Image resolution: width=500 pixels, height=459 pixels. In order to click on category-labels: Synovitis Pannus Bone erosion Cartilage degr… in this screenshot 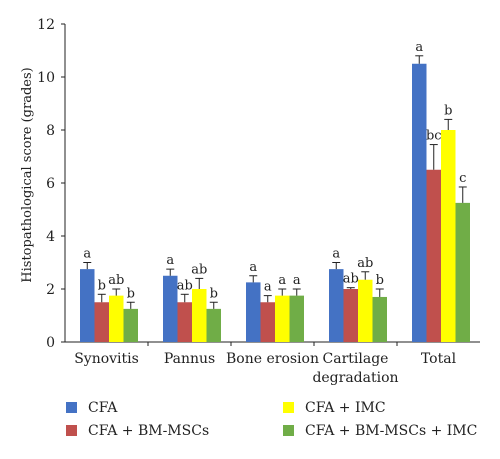, I will do `click(265, 368)`.